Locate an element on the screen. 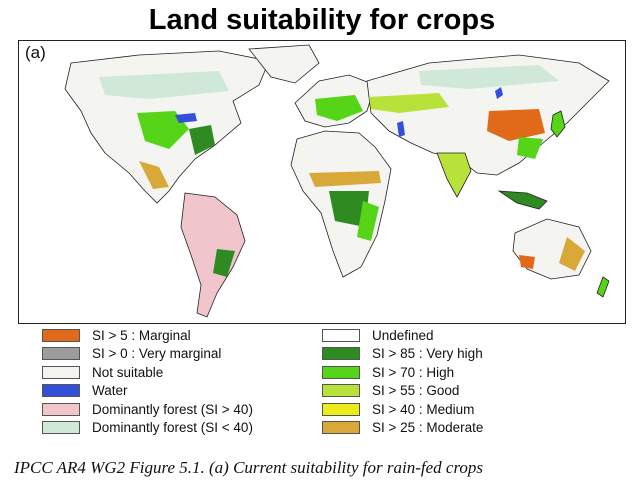  legend-item: SI > 0 : Very marginal is located at coordinates (147, 354).